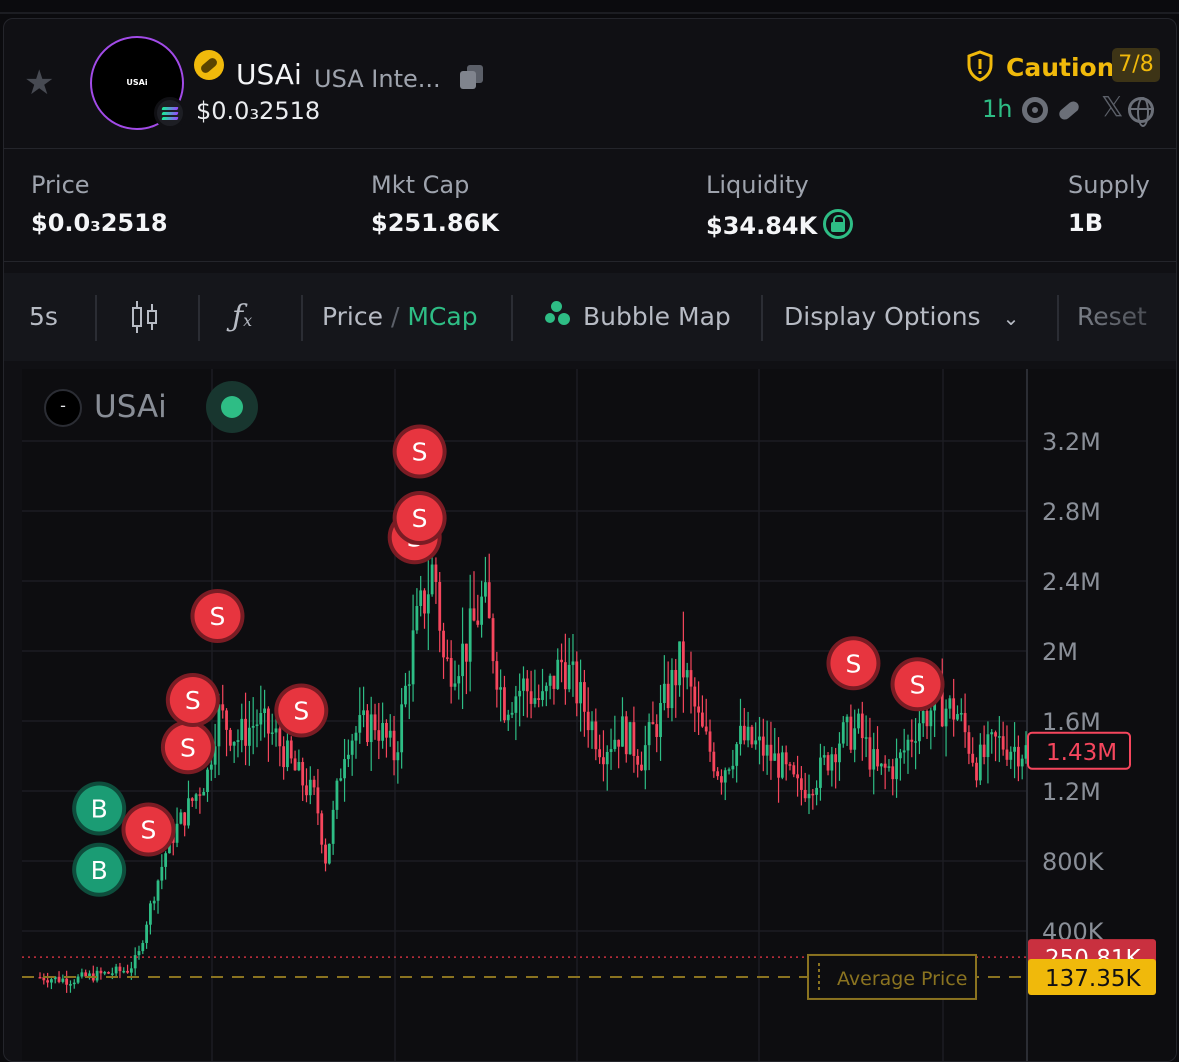 The height and width of the screenshot is (1062, 1179). Describe the element at coordinates (780, 224) in the screenshot. I see `stat-value-row: $34.84K` at that location.